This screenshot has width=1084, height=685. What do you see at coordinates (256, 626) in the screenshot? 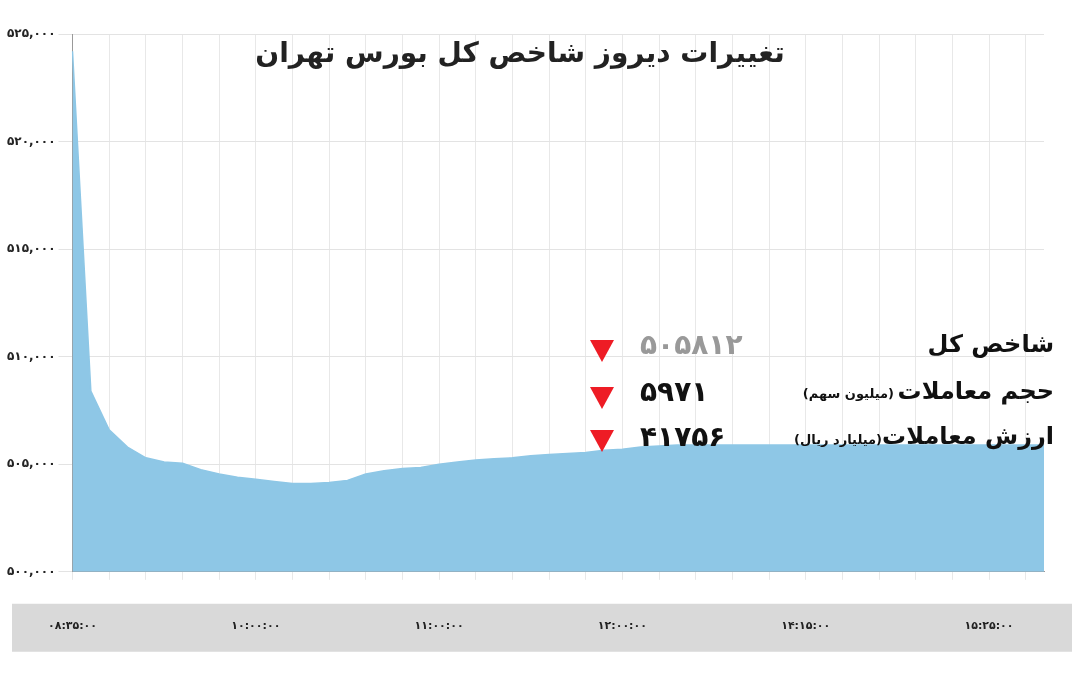
I see `x-tick-label: ۱۰:۰۰:۰۰` at bounding box center [256, 626].